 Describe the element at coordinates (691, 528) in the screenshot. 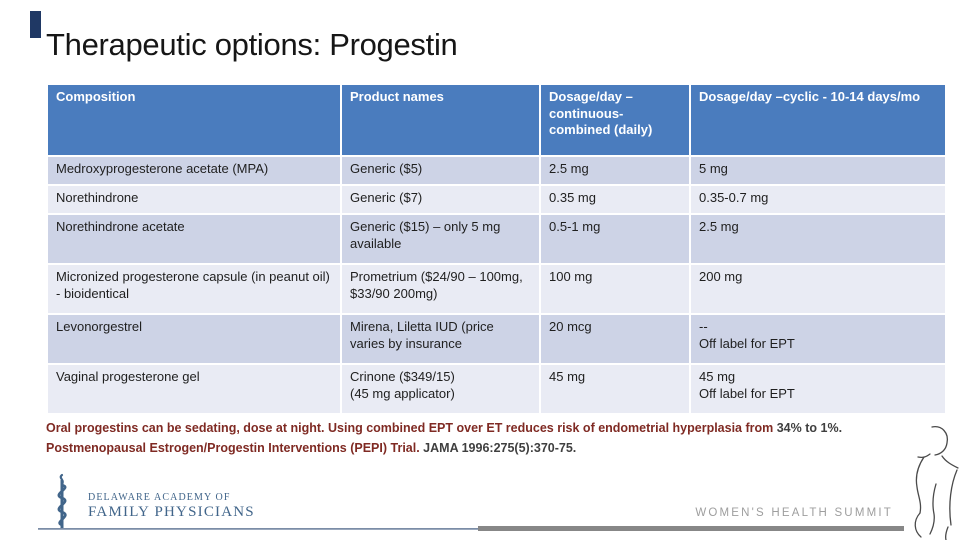

I see `summit-divider-bar` at that location.